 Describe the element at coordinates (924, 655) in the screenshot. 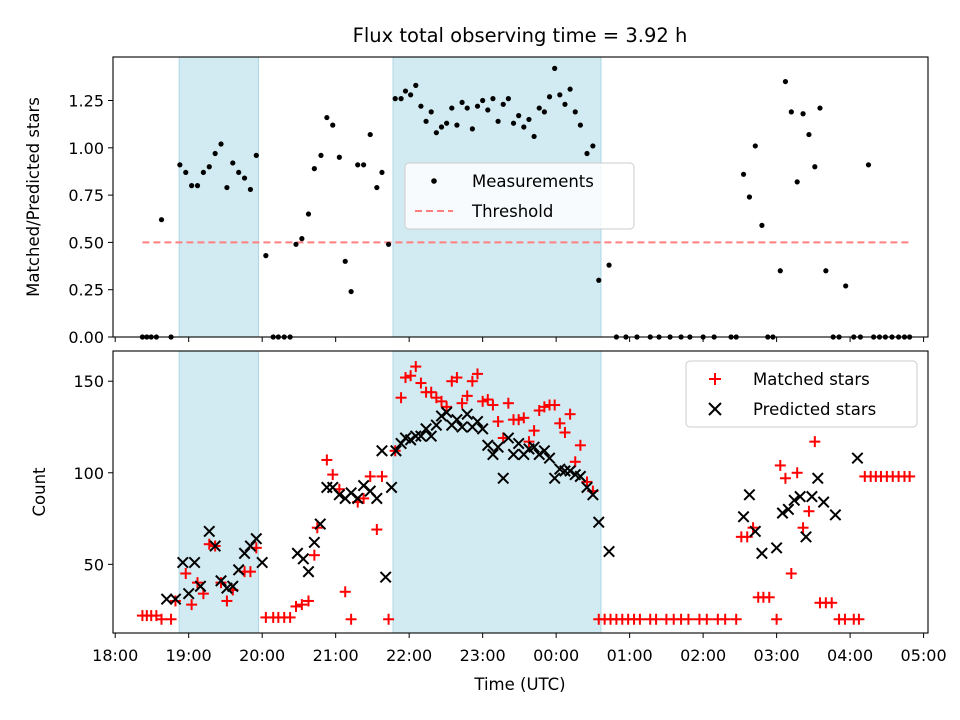

I see `bottom-x-tick-label: 05:00` at that location.